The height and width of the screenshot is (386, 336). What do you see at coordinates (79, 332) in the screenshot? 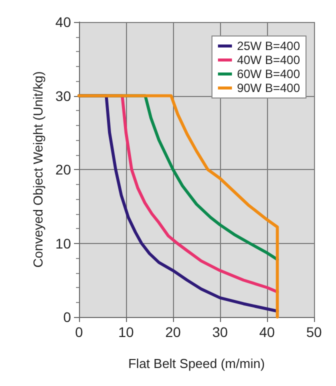
I see `x-tick-label: 0` at bounding box center [79, 332].